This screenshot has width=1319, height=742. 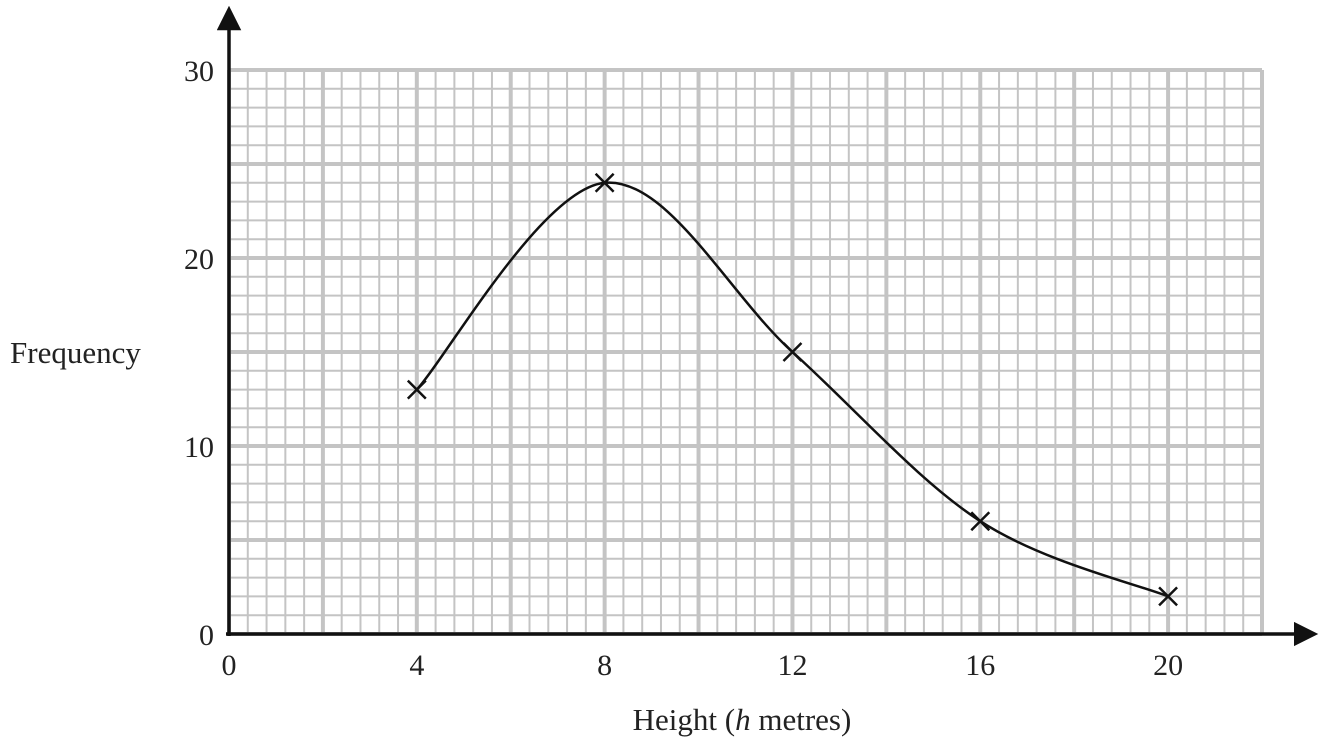 What do you see at coordinates (206, 635) in the screenshot?
I see `y-tick-label: 0` at bounding box center [206, 635].